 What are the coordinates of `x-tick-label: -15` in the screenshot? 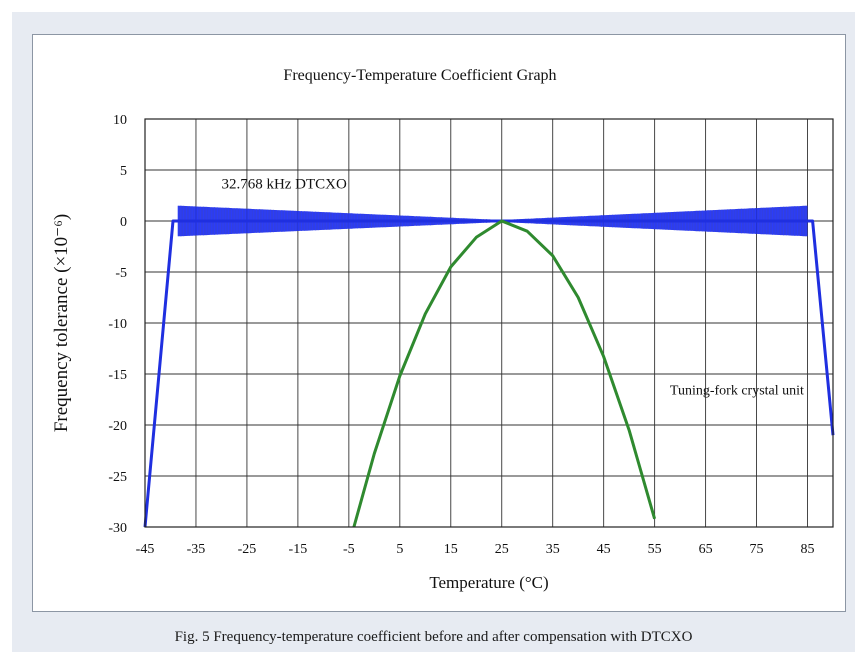 It's located at (298, 549).